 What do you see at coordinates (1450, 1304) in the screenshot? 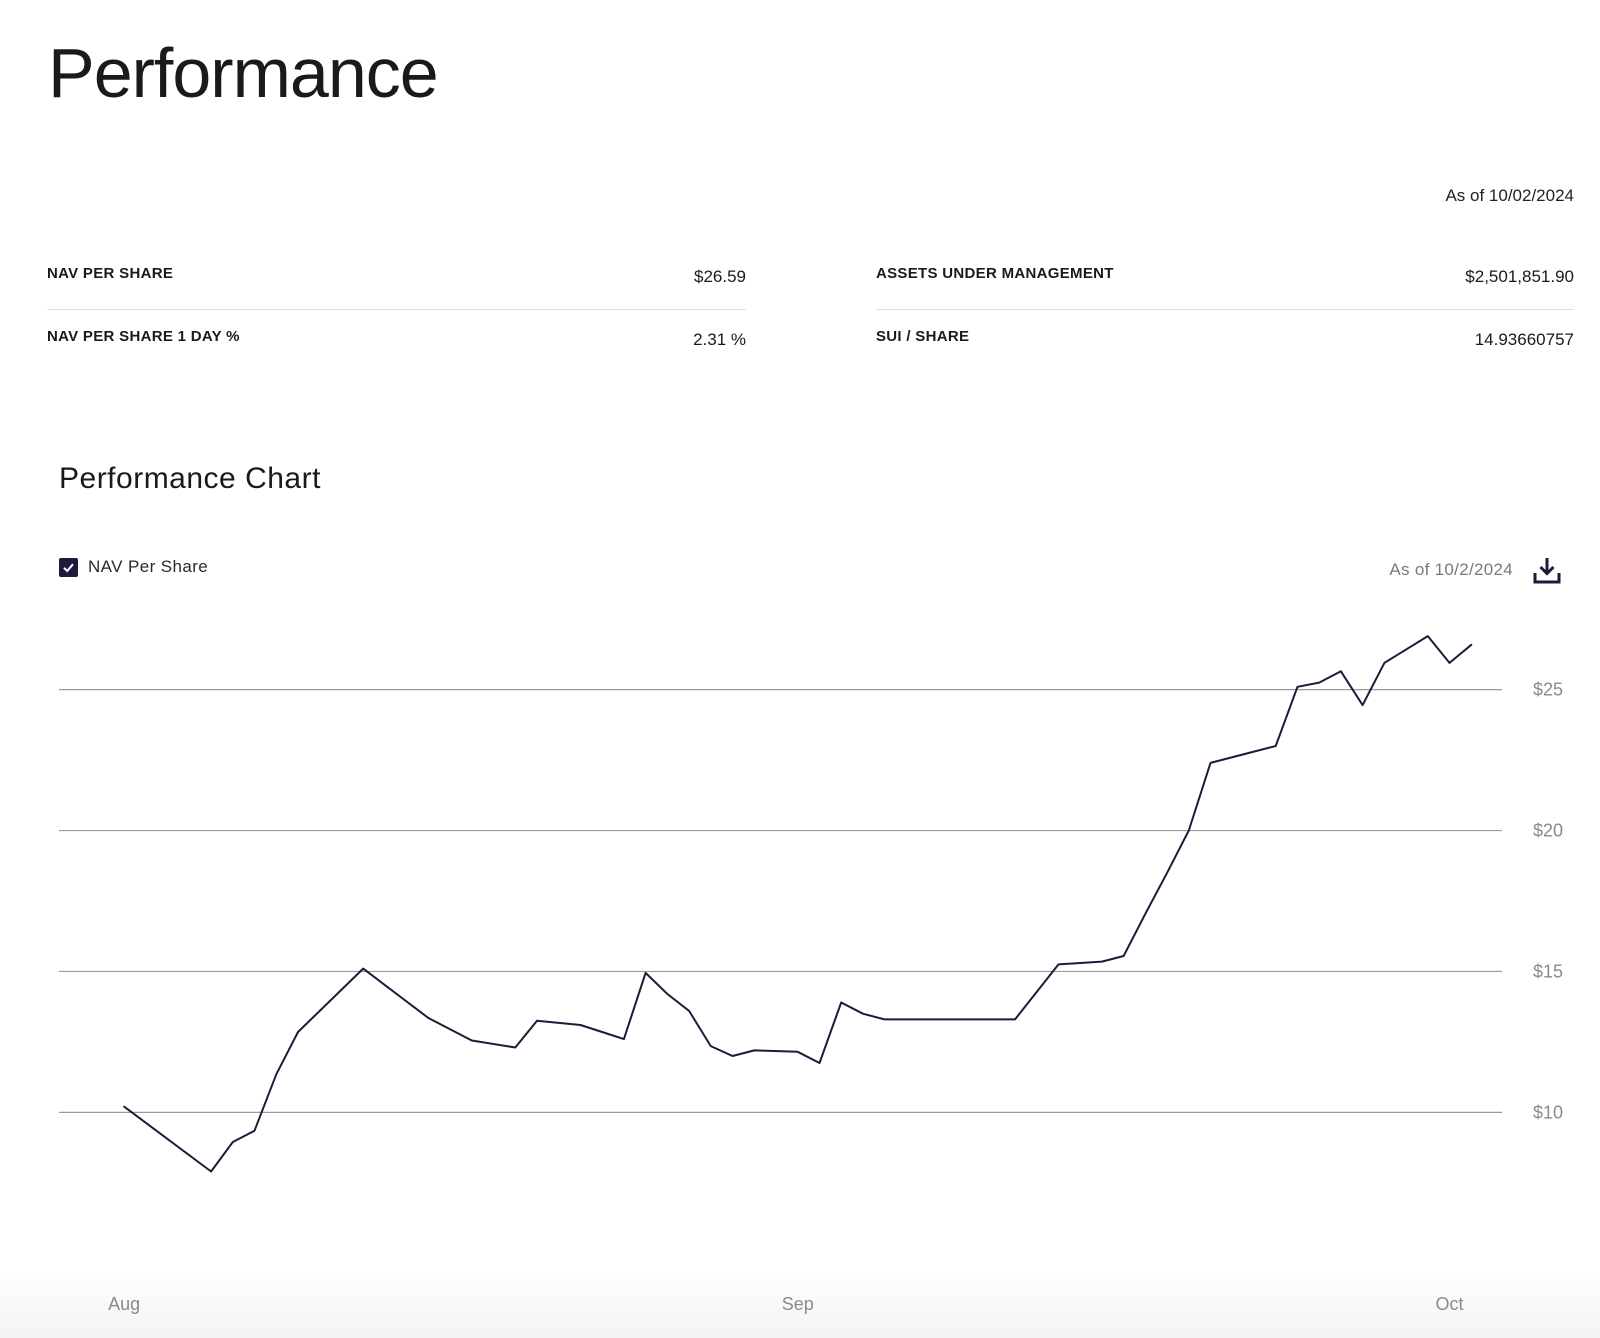
I see `x-tick-label: Oct` at bounding box center [1450, 1304].